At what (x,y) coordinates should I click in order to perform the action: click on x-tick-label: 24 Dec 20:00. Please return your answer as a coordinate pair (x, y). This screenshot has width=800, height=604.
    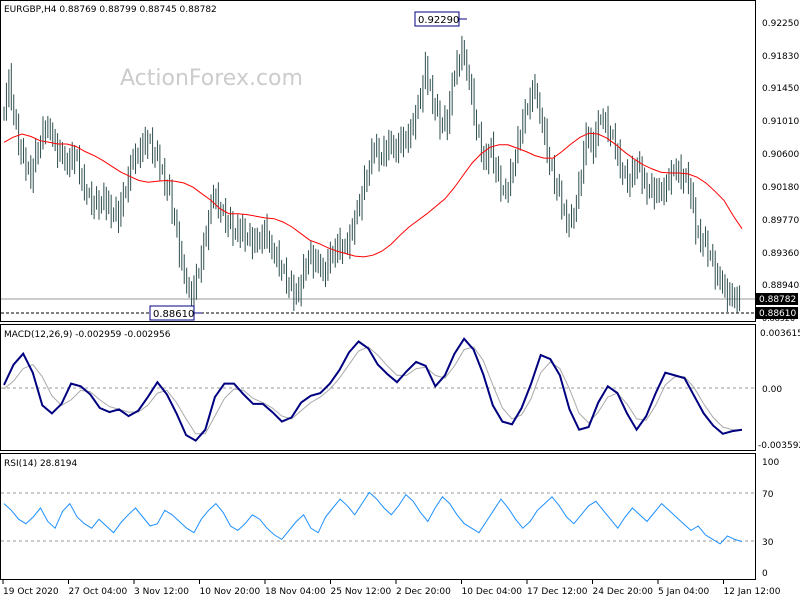
    Looking at the image, I should click on (623, 592).